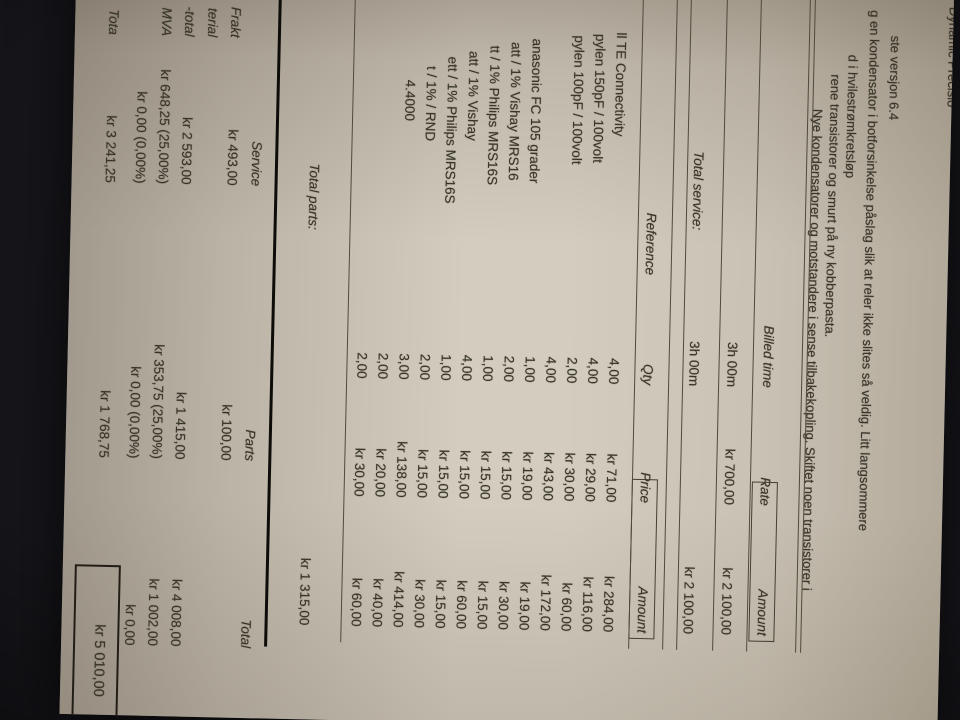  Describe the element at coordinates (203, 390) in the screenshot. I see `summary-parts-value` at that location.